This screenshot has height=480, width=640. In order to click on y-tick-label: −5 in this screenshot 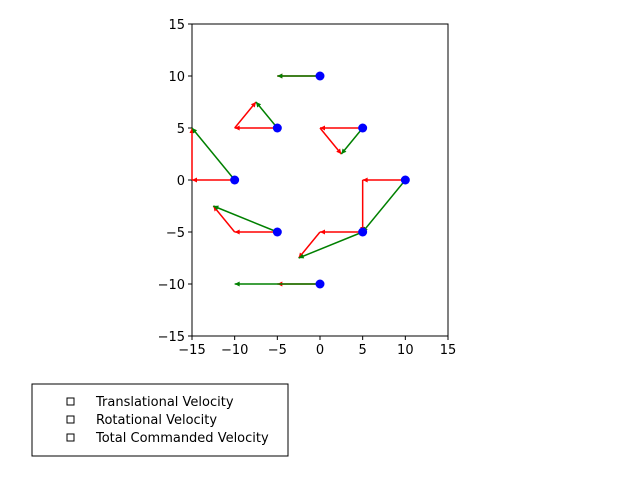, I will do `click(175, 233)`.